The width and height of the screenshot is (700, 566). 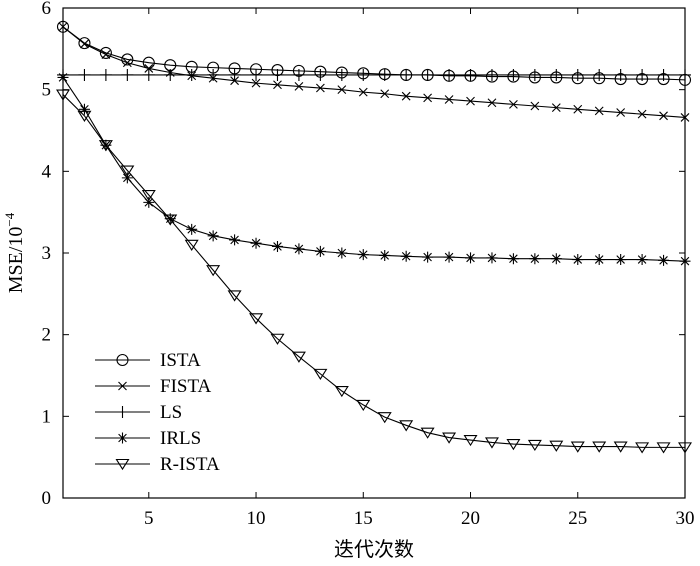 What do you see at coordinates (47, 498) in the screenshot?
I see `y-tick-label: 0` at bounding box center [47, 498].